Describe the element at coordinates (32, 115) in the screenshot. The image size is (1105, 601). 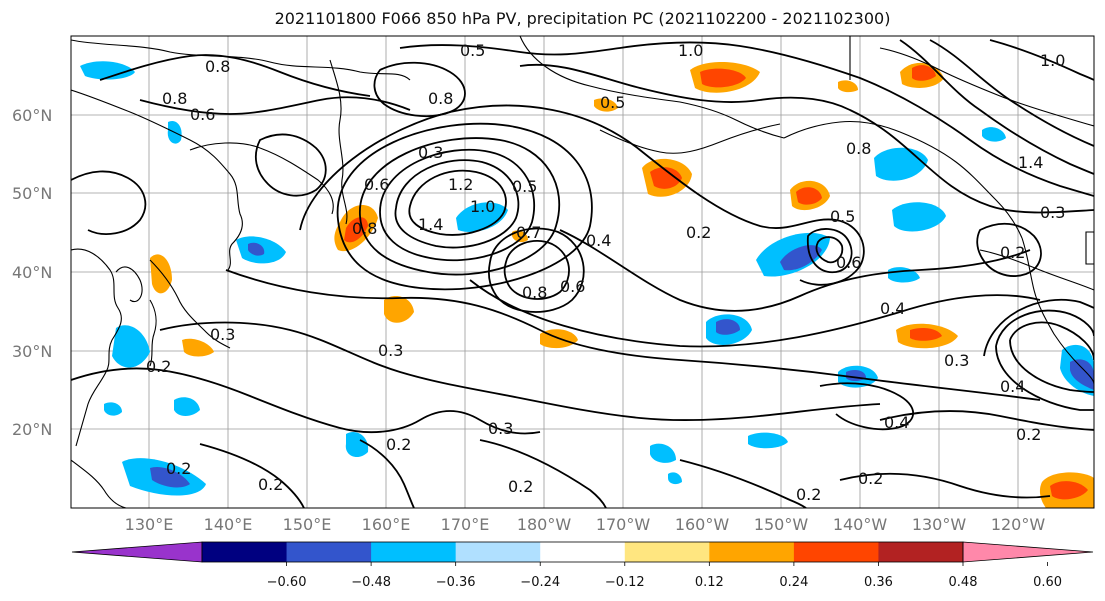
I see `lat-tick-label: 60°N` at that location.